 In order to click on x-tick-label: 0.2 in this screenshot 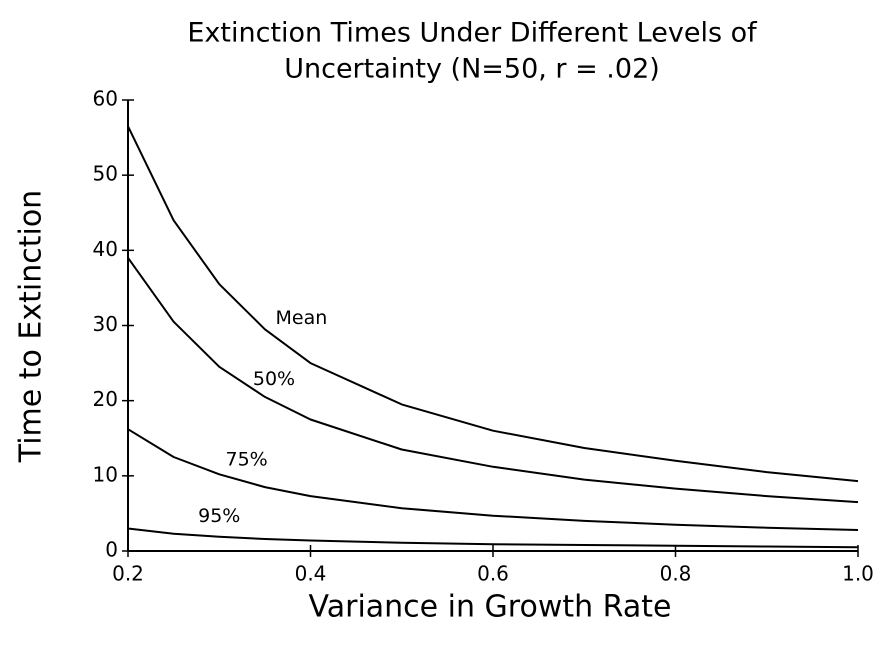, I will do `click(128, 574)`.